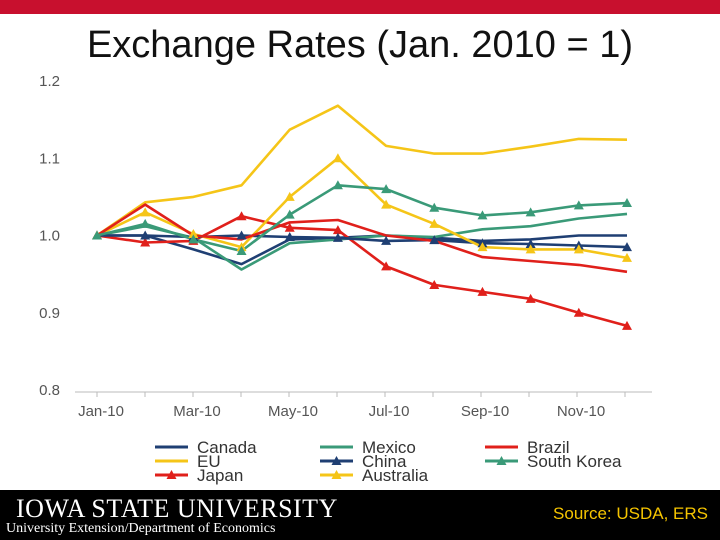 The width and height of the screenshot is (720, 540). What do you see at coordinates (293, 411) in the screenshot?
I see `x-tick-label: May-10` at bounding box center [293, 411].